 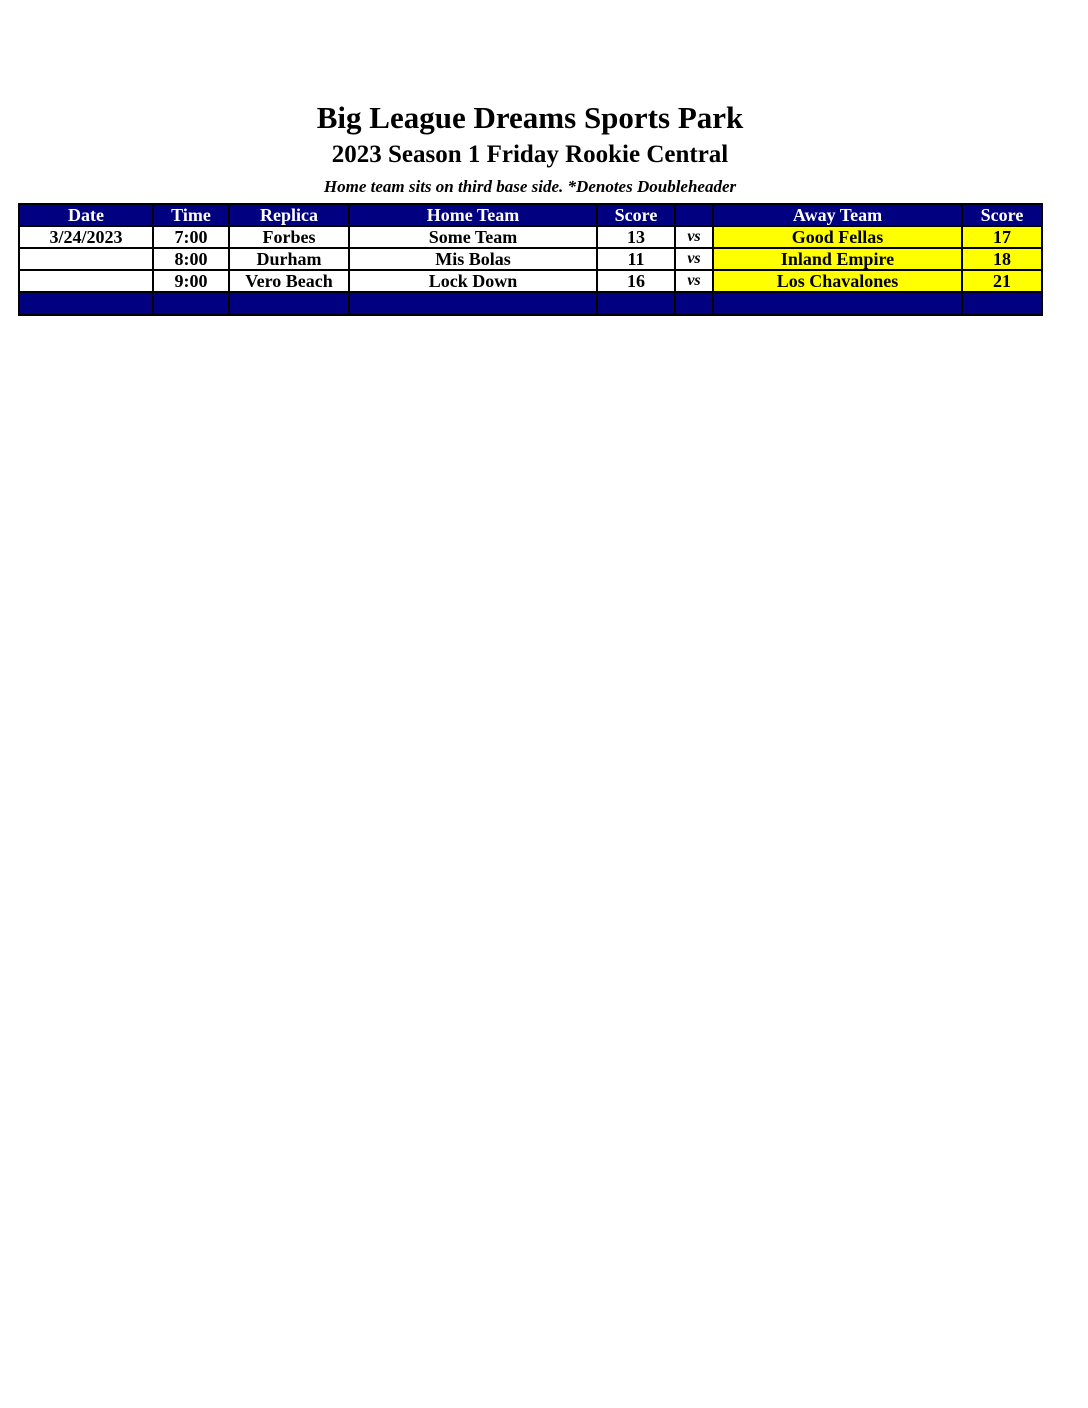 I want to click on away-team-cell: Inland Empire, so click(x=837, y=259).